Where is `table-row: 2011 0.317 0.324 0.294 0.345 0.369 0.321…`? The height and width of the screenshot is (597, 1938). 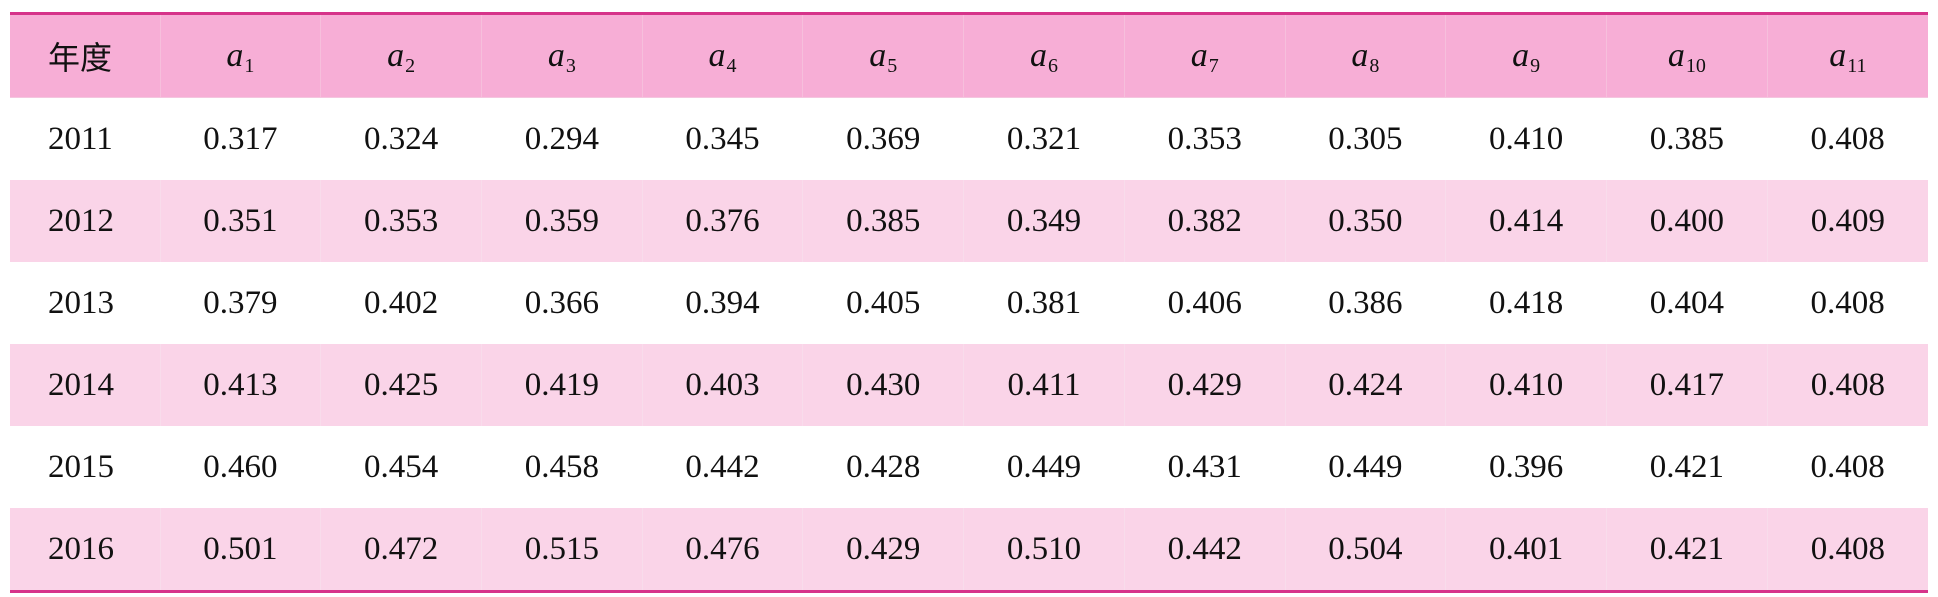 table-row: 2011 0.317 0.324 0.294 0.345 0.369 0.321… is located at coordinates (969, 138).